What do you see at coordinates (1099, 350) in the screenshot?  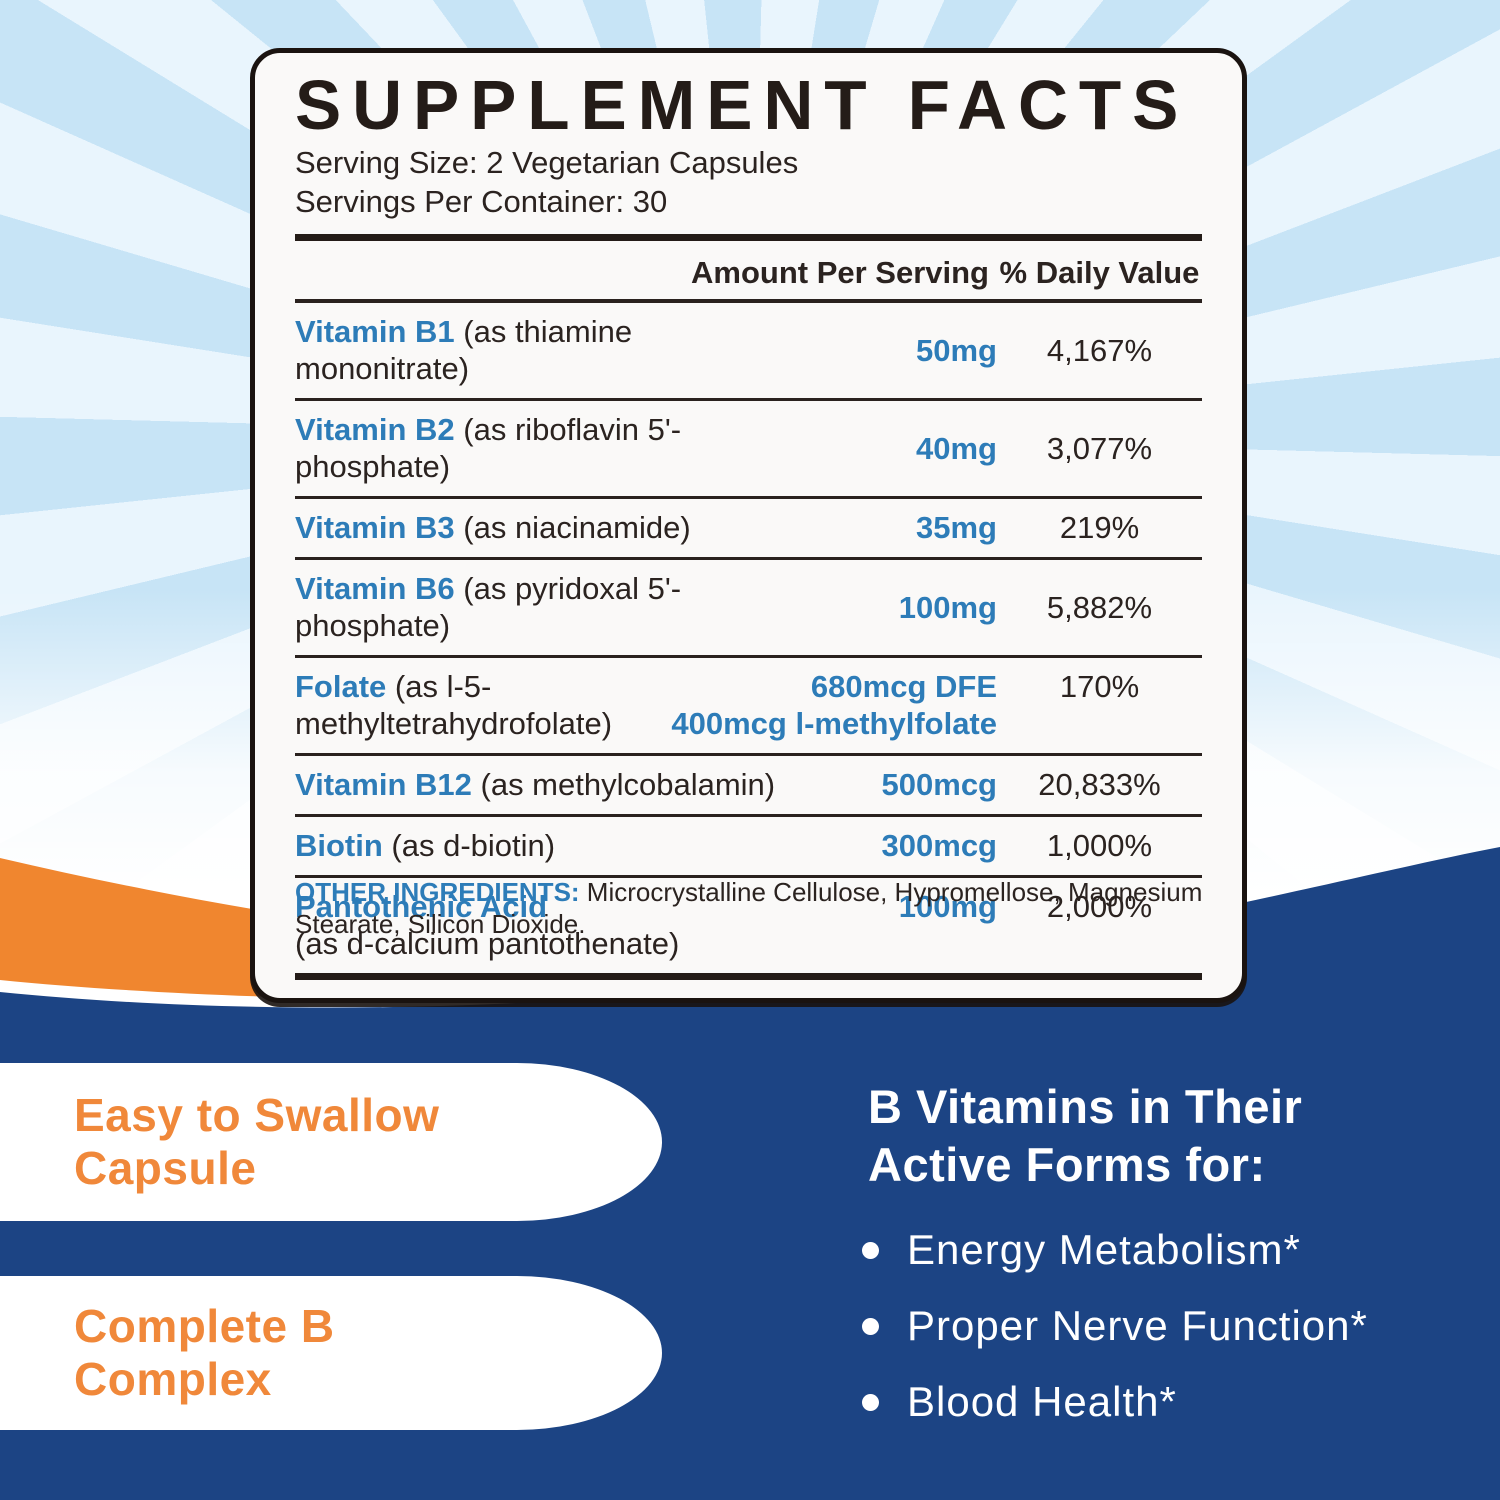 I see `daily-value: 4,167%` at bounding box center [1099, 350].